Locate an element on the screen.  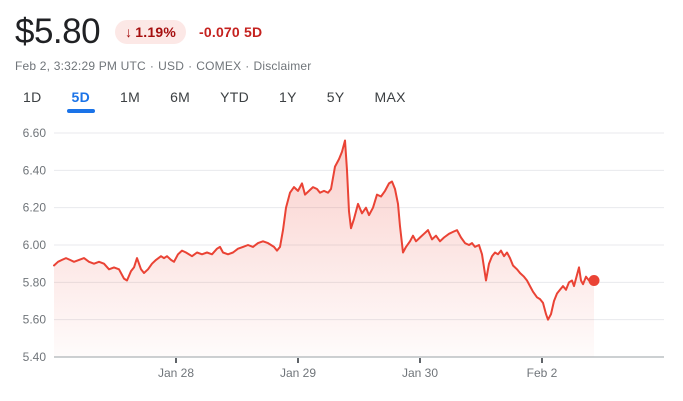
tab-6m: 6M is located at coordinates (180, 98).